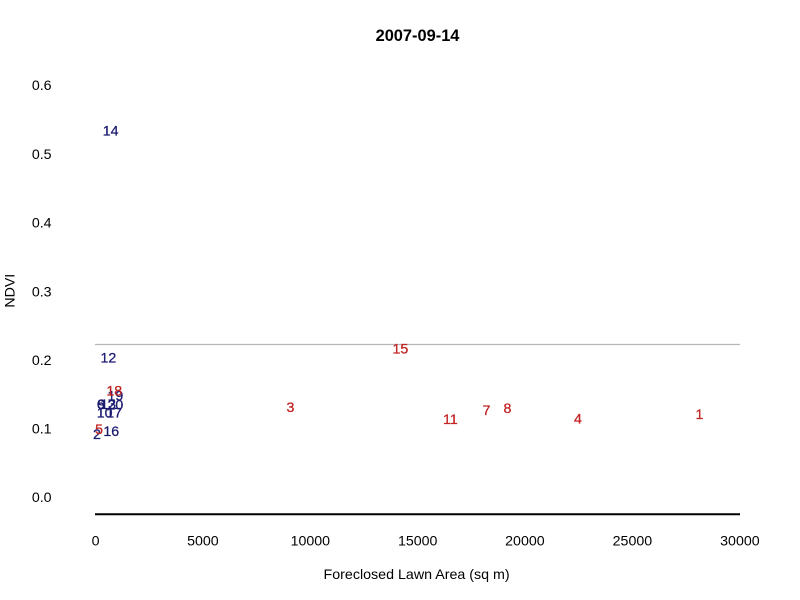 Image resolution: width=800 pixels, height=600 pixels. I want to click on svg-text: 8, so click(508, 409).